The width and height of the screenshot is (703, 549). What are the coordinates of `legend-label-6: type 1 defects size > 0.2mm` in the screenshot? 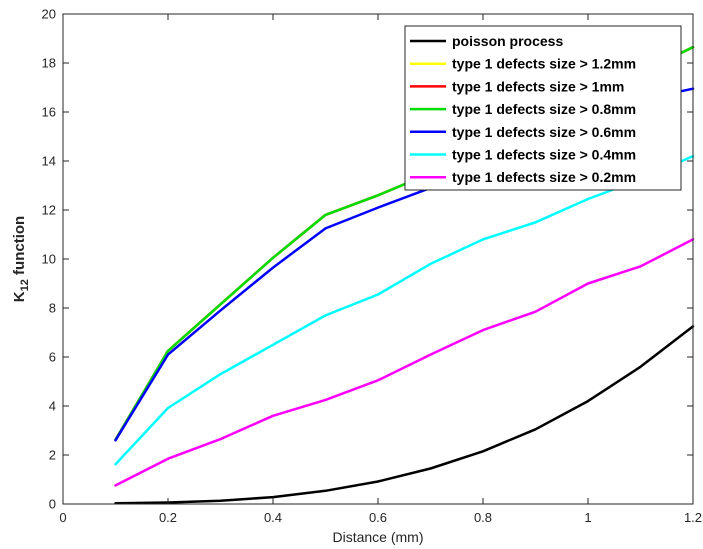 It's located at (544, 177).